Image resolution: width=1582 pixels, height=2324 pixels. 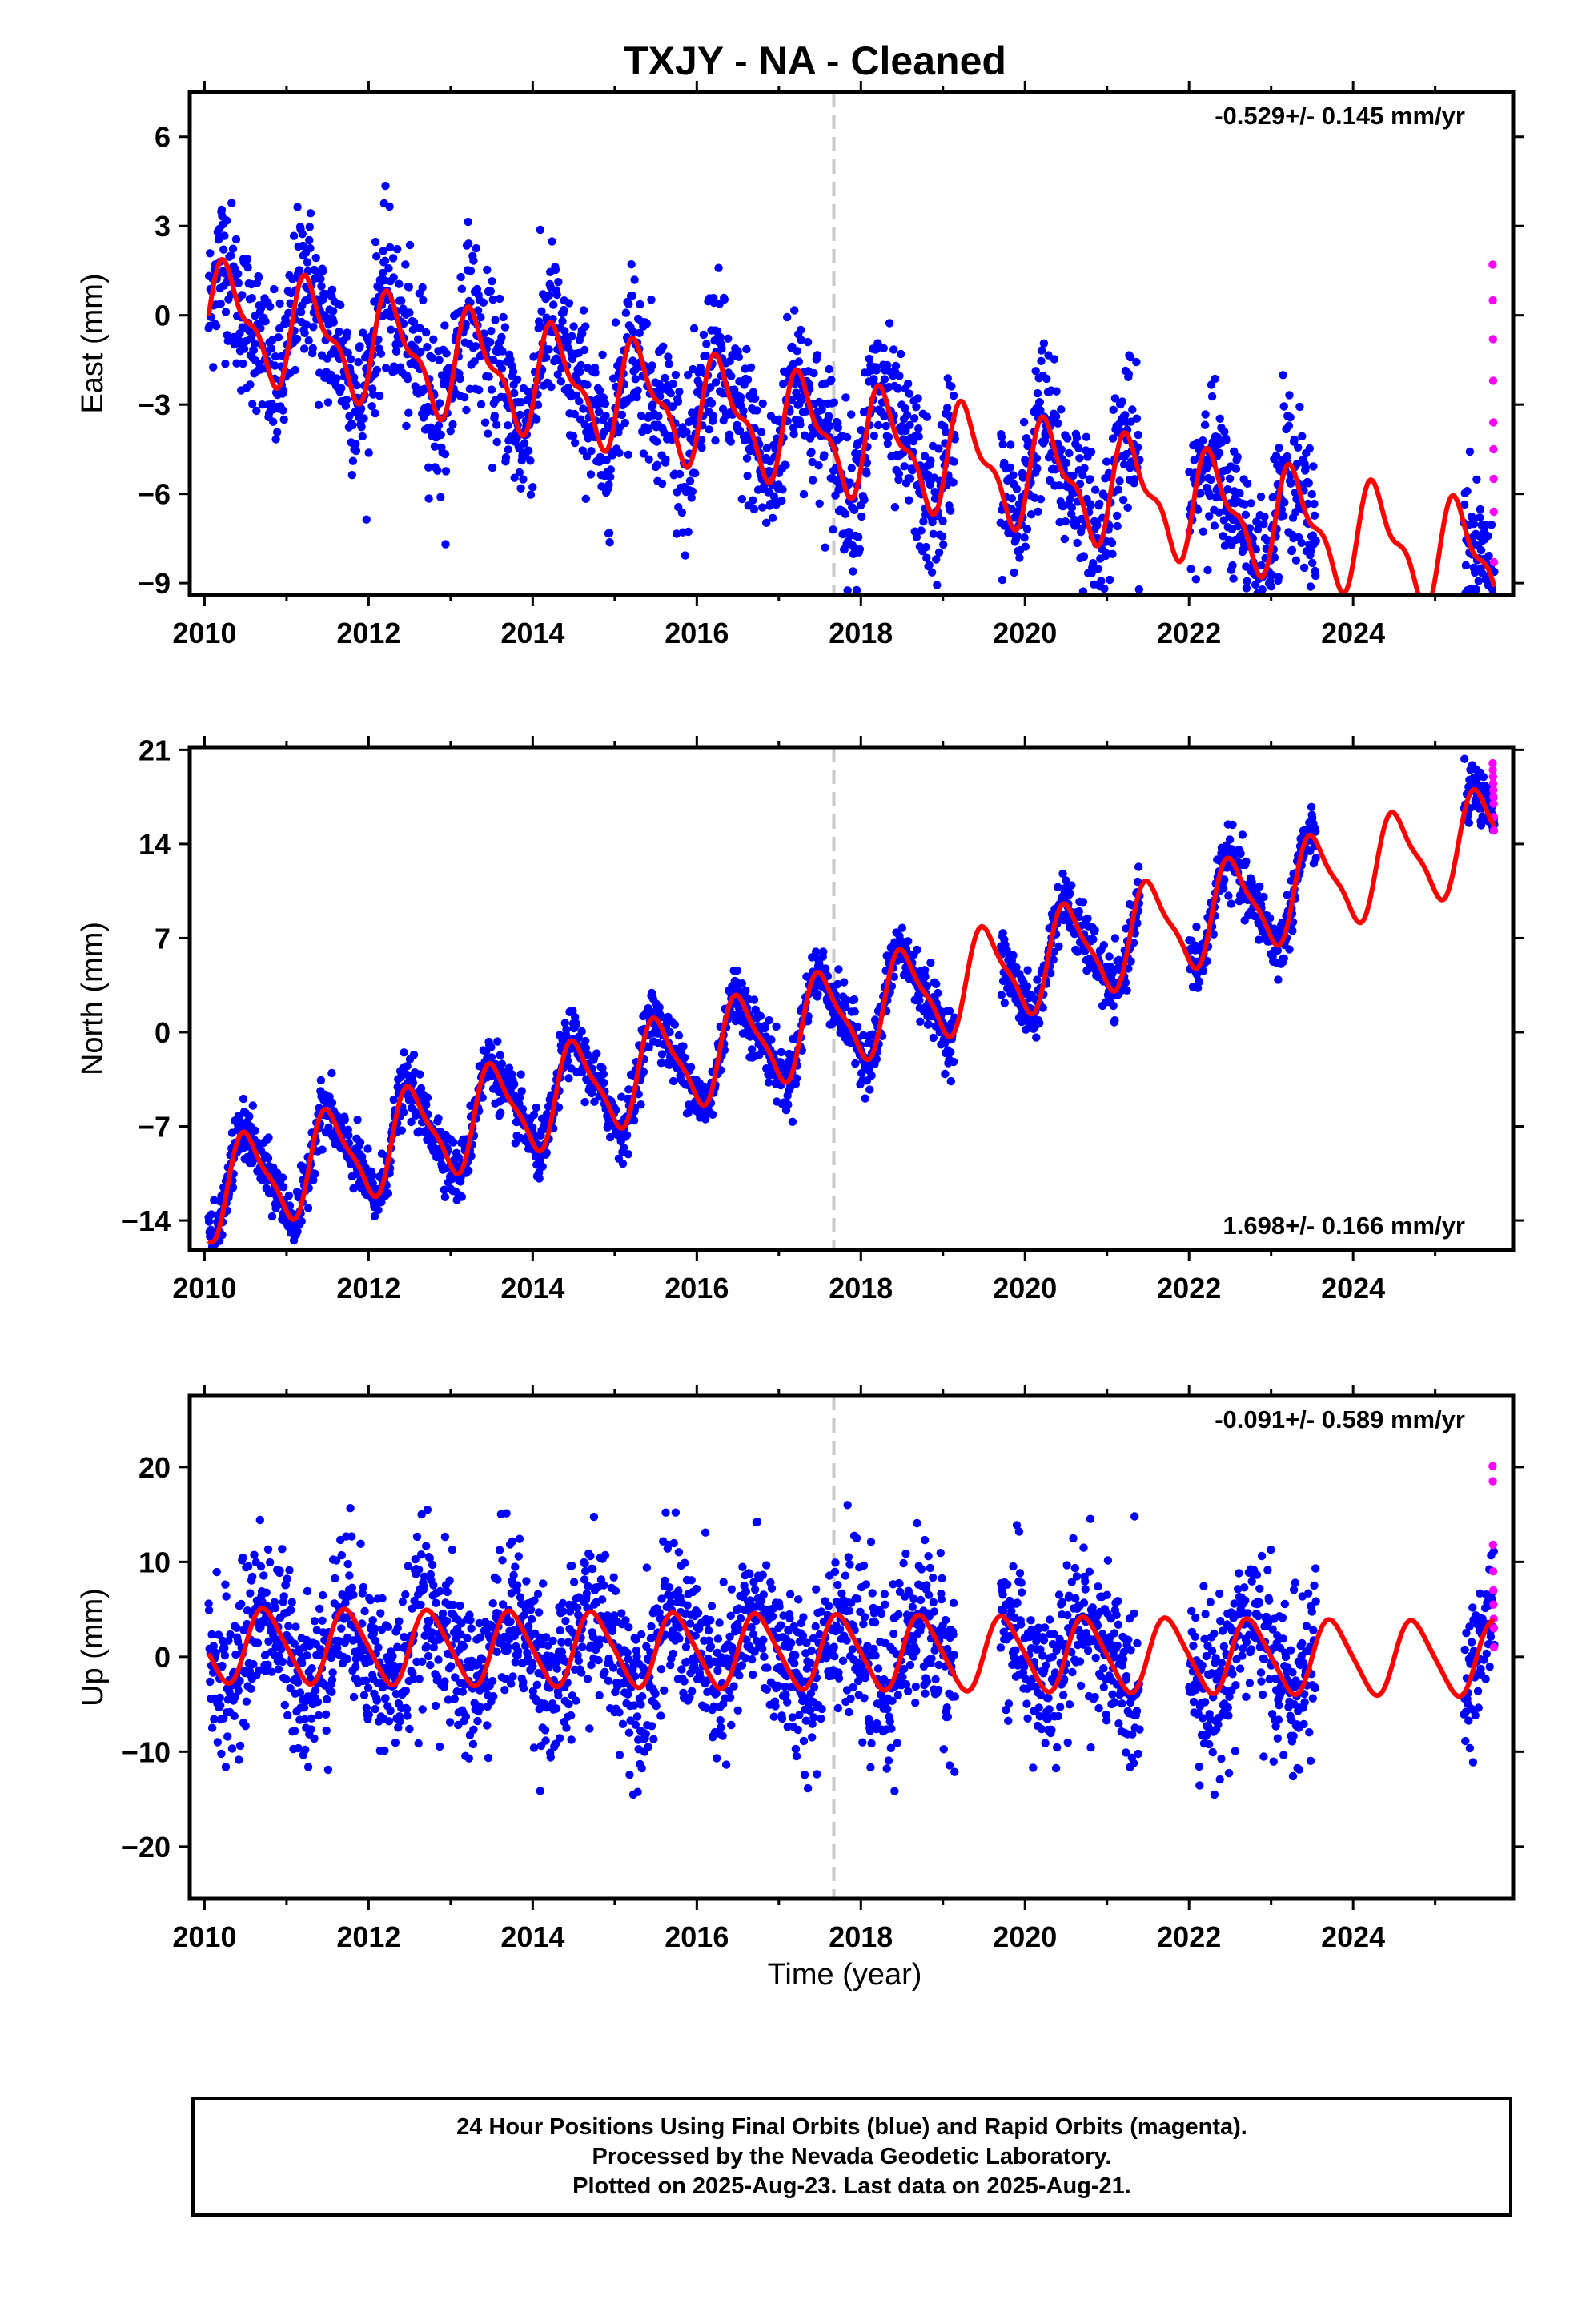 I want to click on y-axis-label: North (mm), so click(x=93, y=999).